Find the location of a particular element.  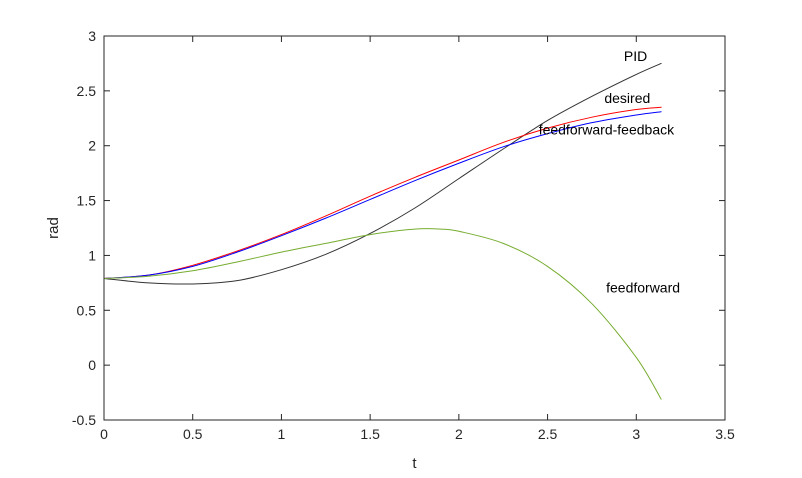

y-tick-label: 0 is located at coordinates (92, 365).